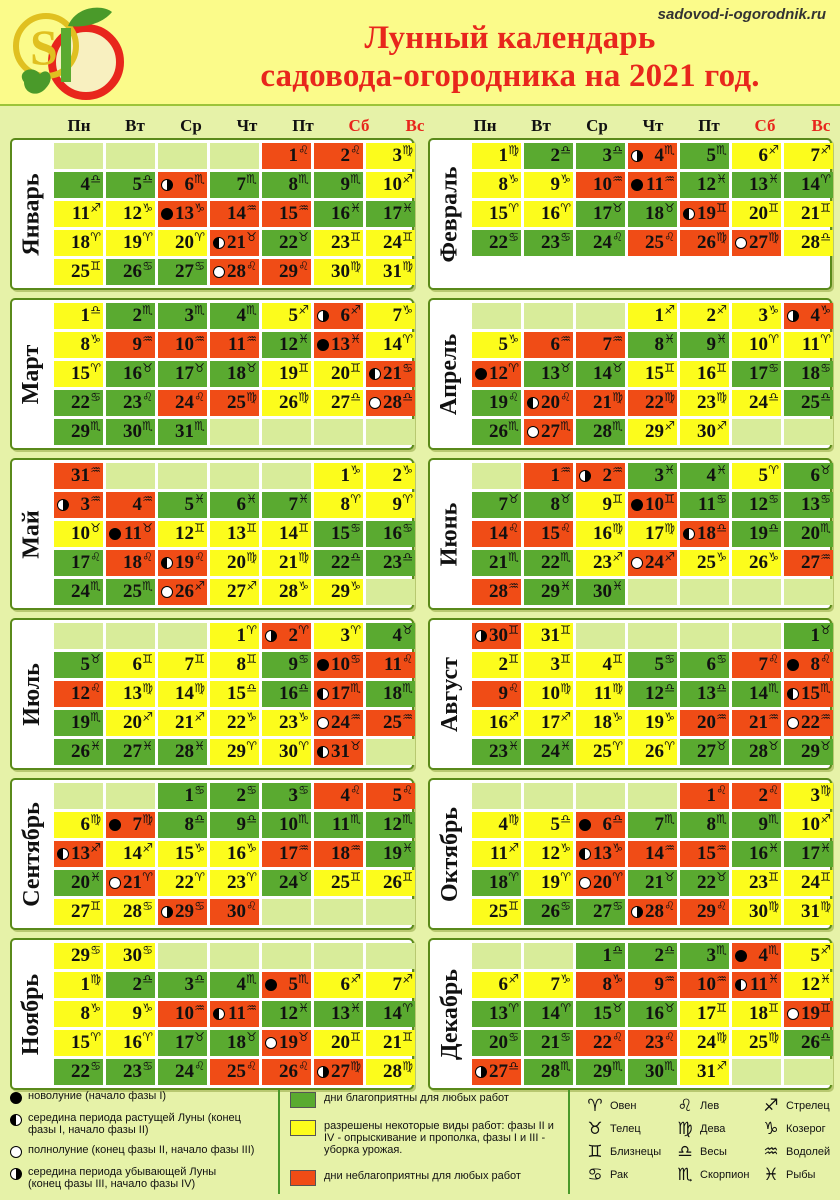  Describe the element at coordinates (132, 882) in the screenshot. I see `day-number: 21` at that location.